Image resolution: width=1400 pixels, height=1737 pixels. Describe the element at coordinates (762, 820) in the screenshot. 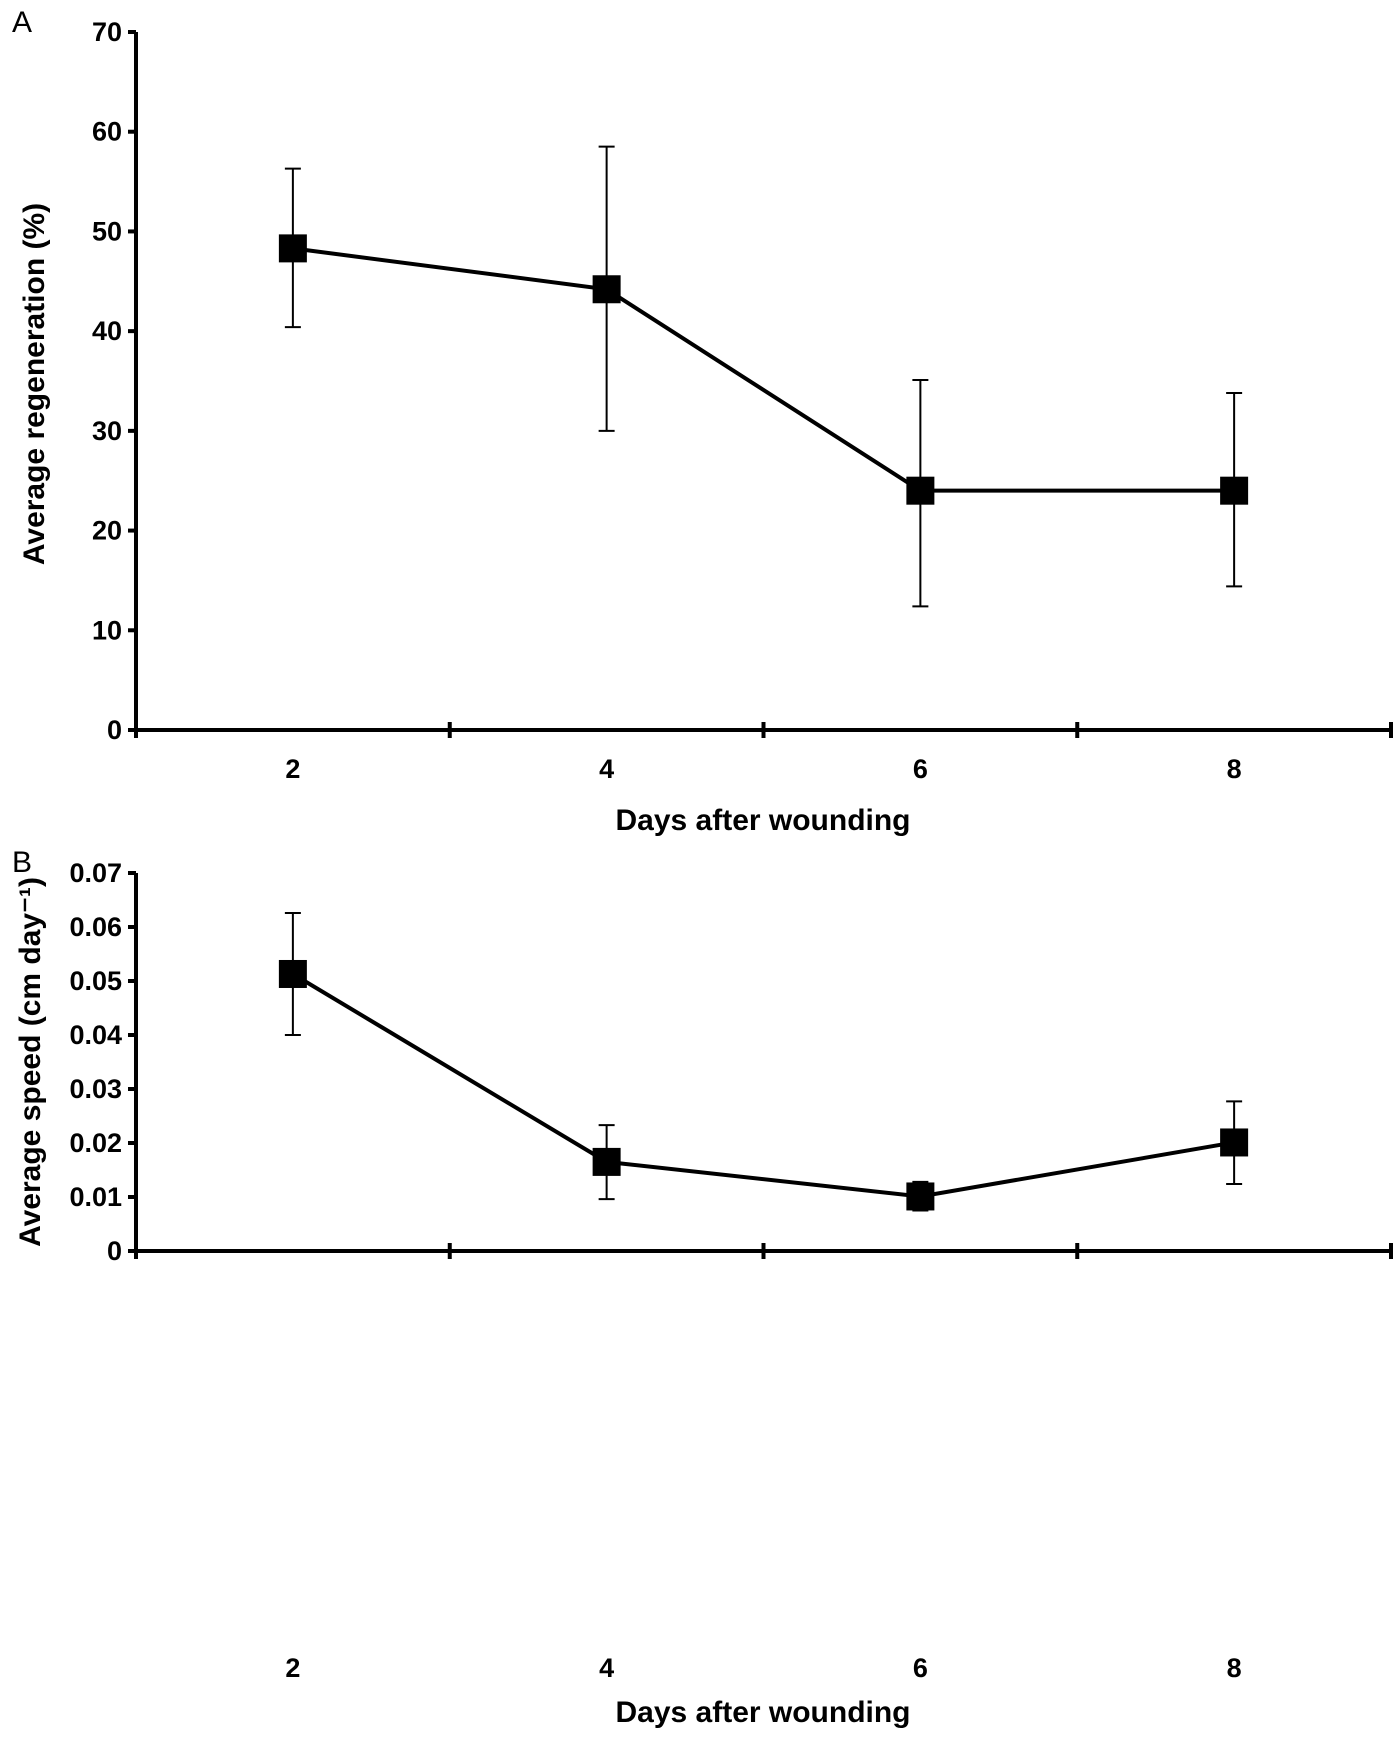

I see `panel-a-x-axis-label: Days after wounding` at that location.